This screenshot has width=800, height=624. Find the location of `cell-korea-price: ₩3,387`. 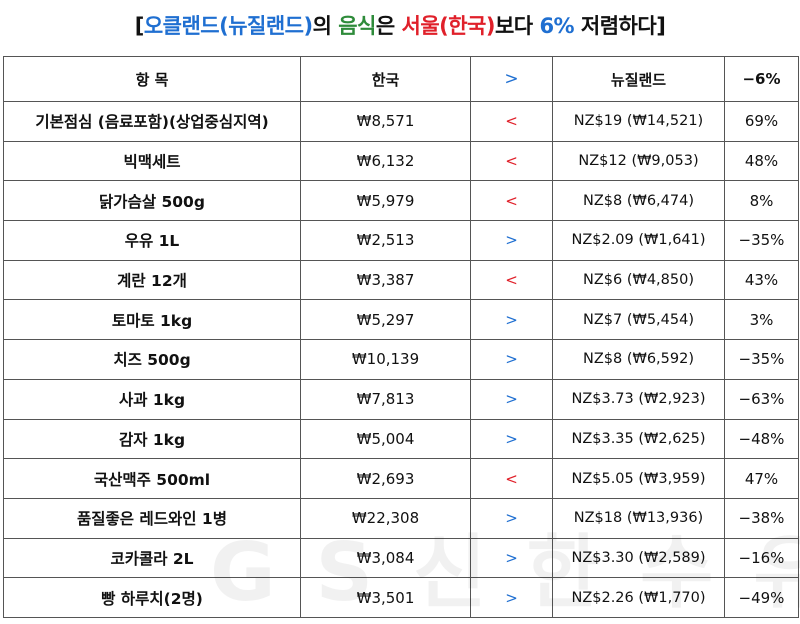

cell-korea-price: ₩3,387 is located at coordinates (385, 280).